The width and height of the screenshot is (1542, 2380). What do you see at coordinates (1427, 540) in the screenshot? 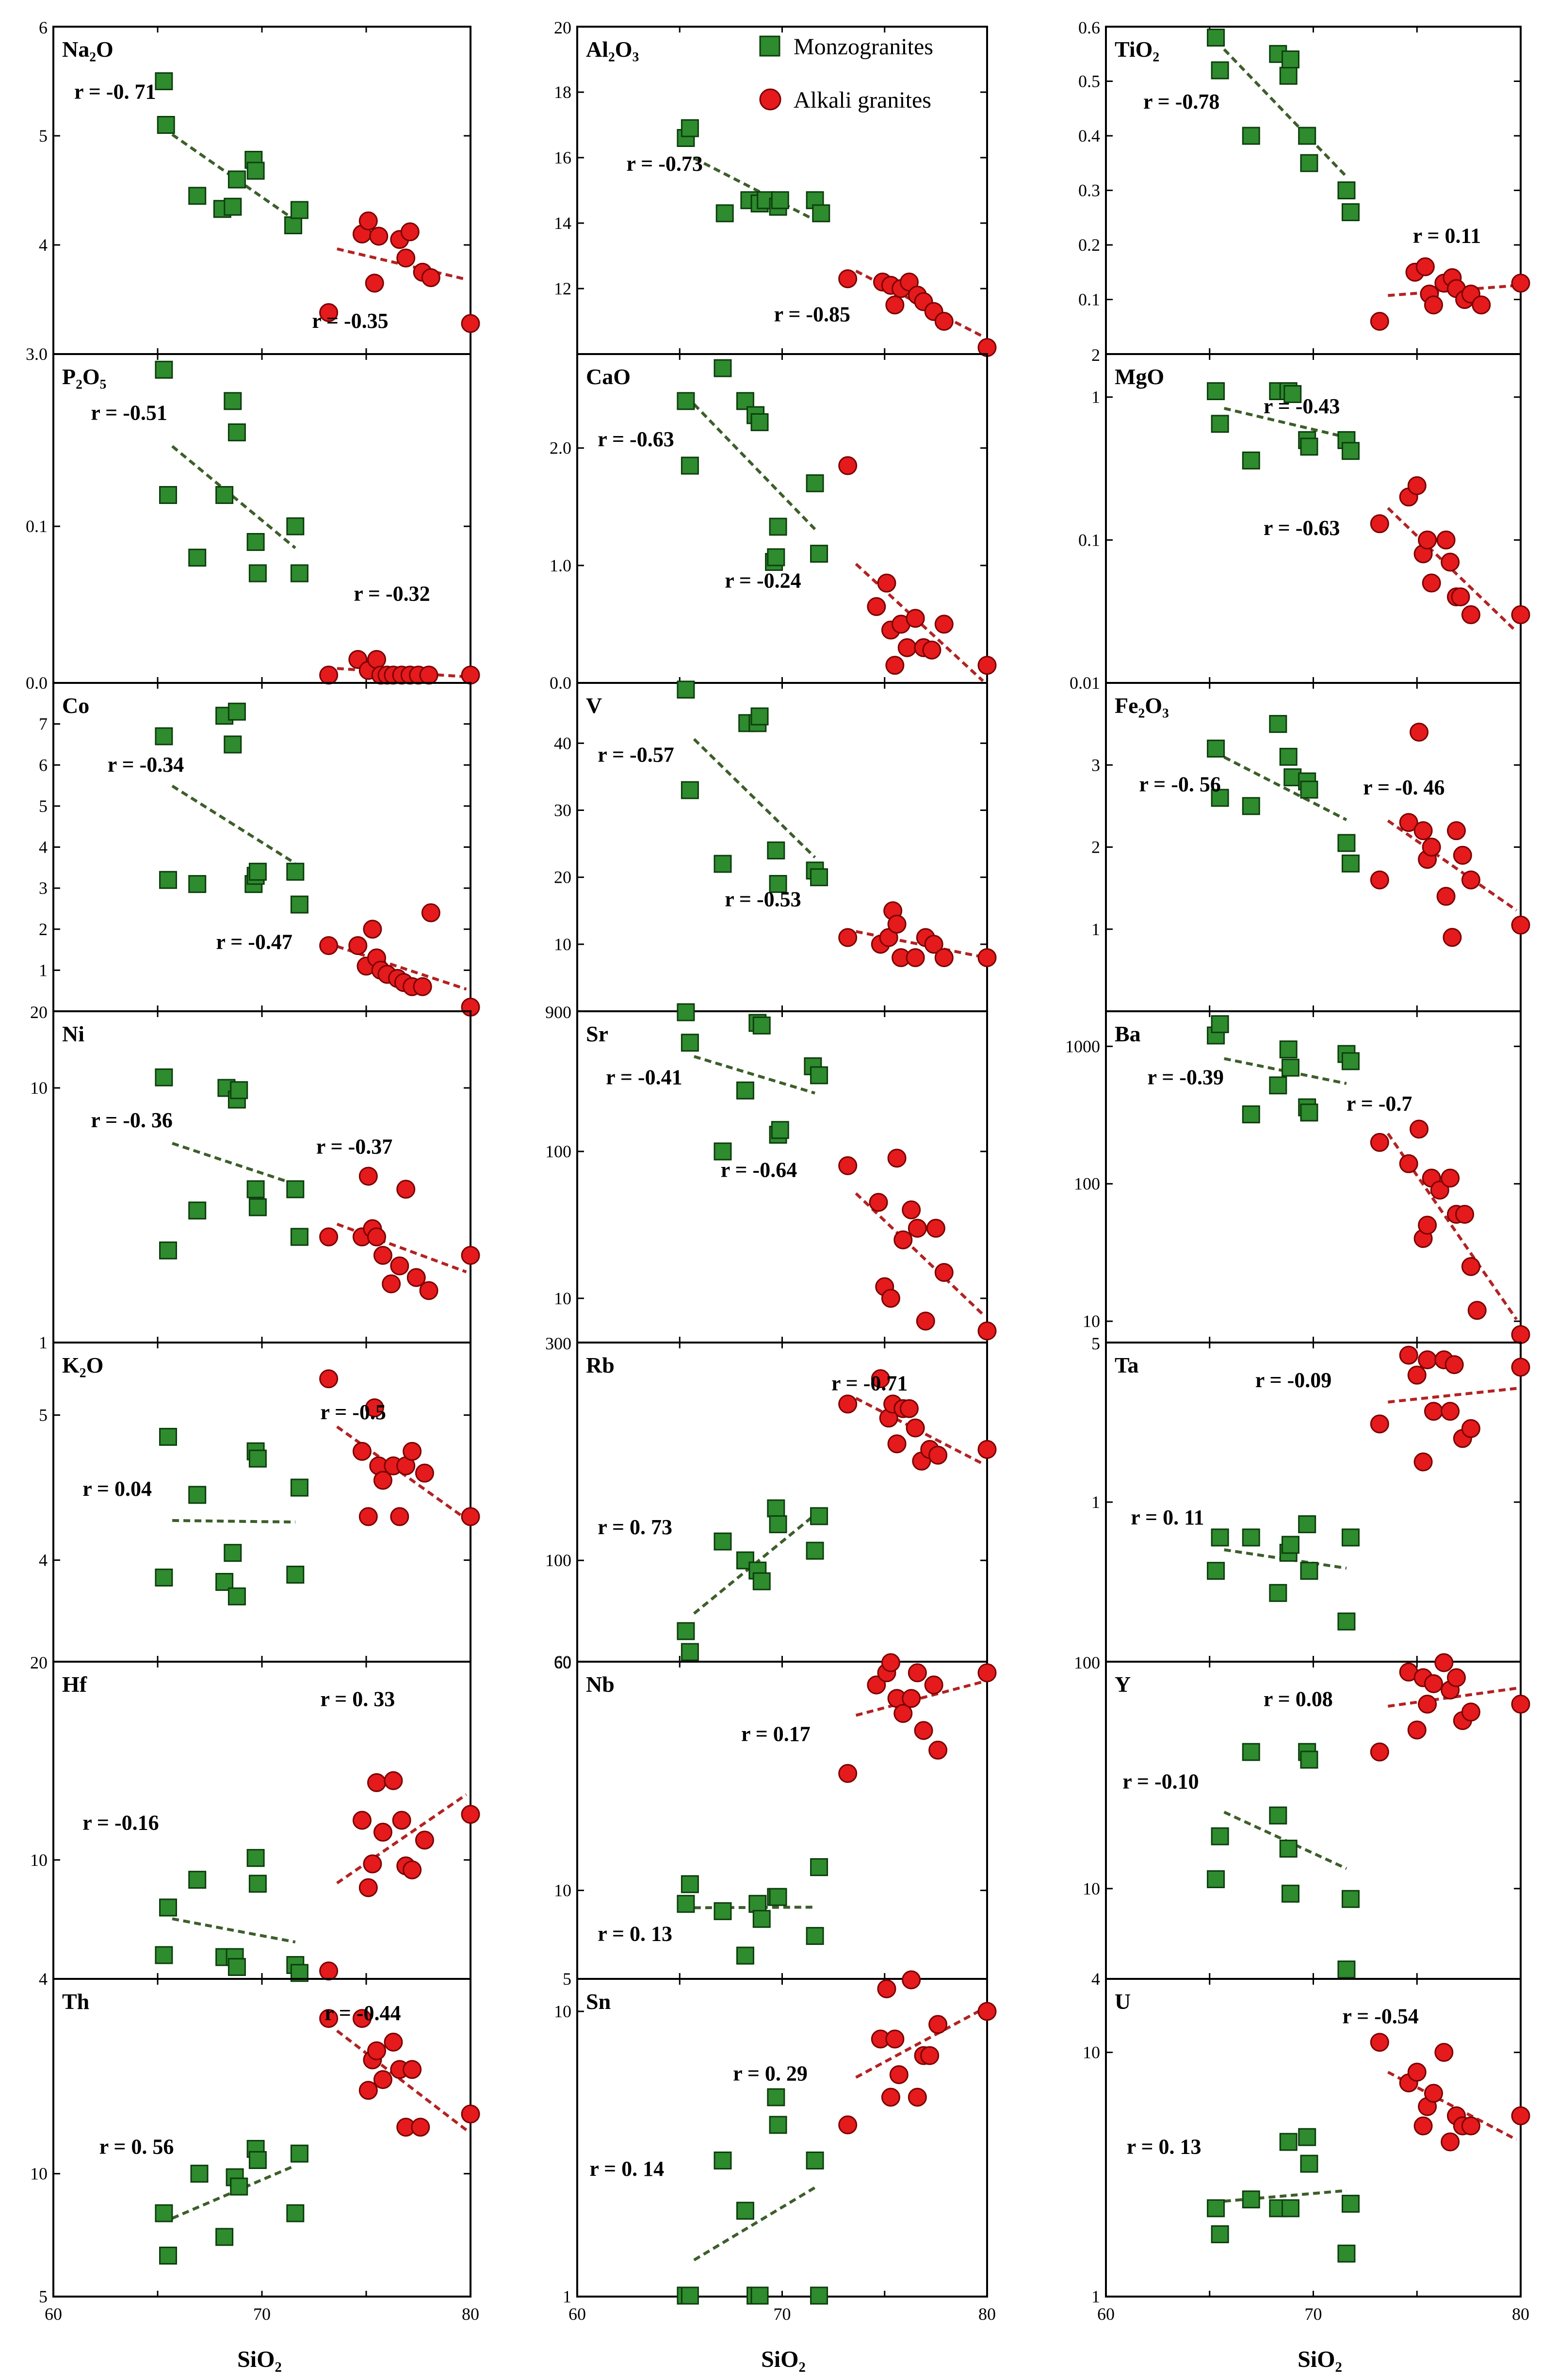
I see `alkali-granite-point-mgo` at bounding box center [1427, 540].